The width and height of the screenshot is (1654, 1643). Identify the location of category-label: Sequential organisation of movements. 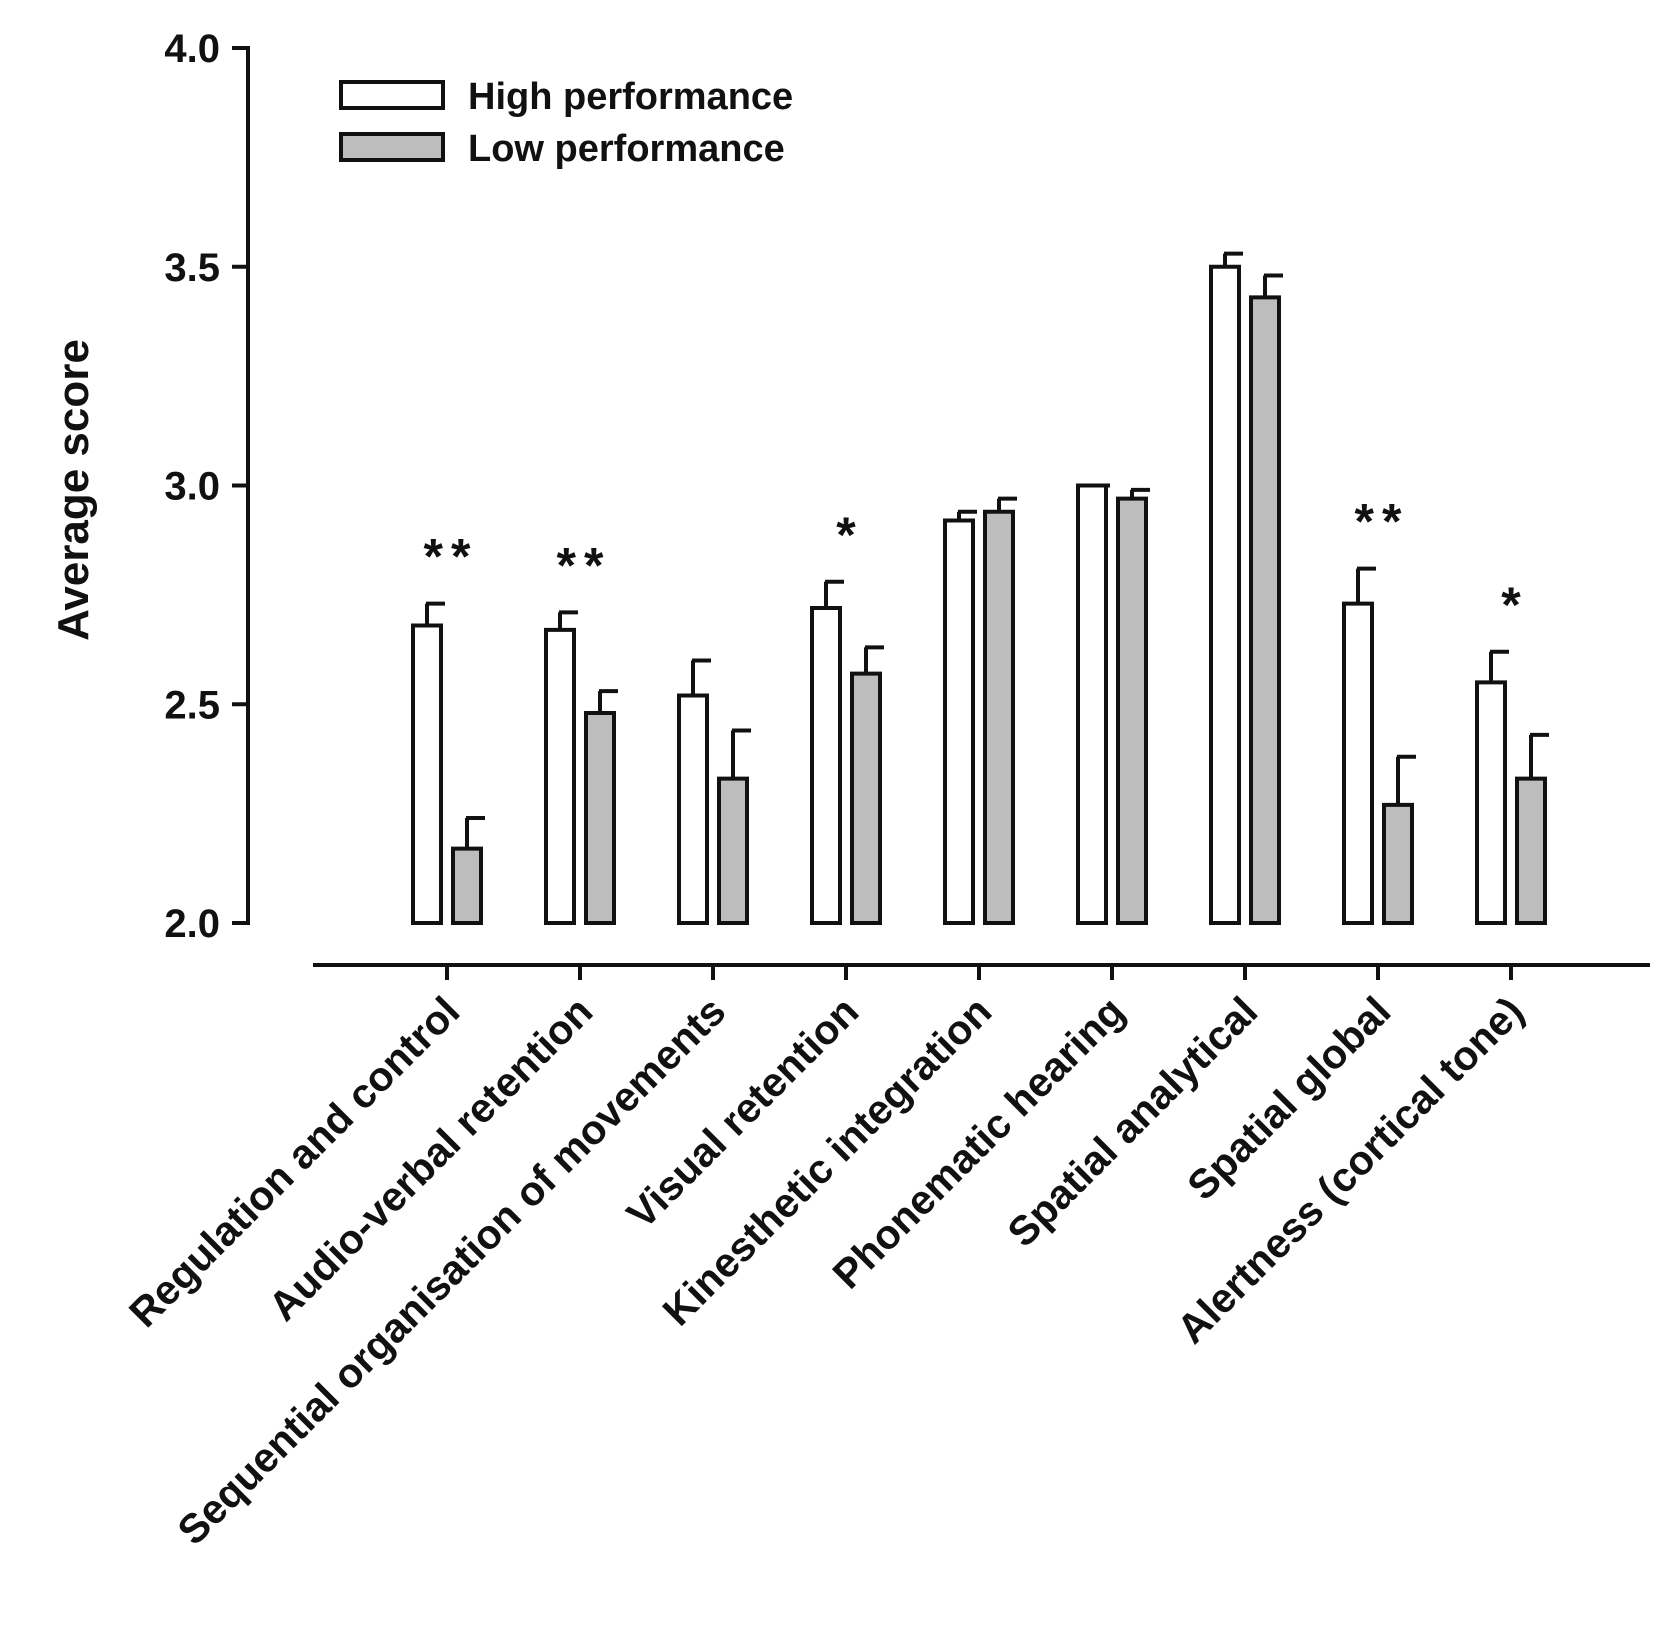
(452, 1271).